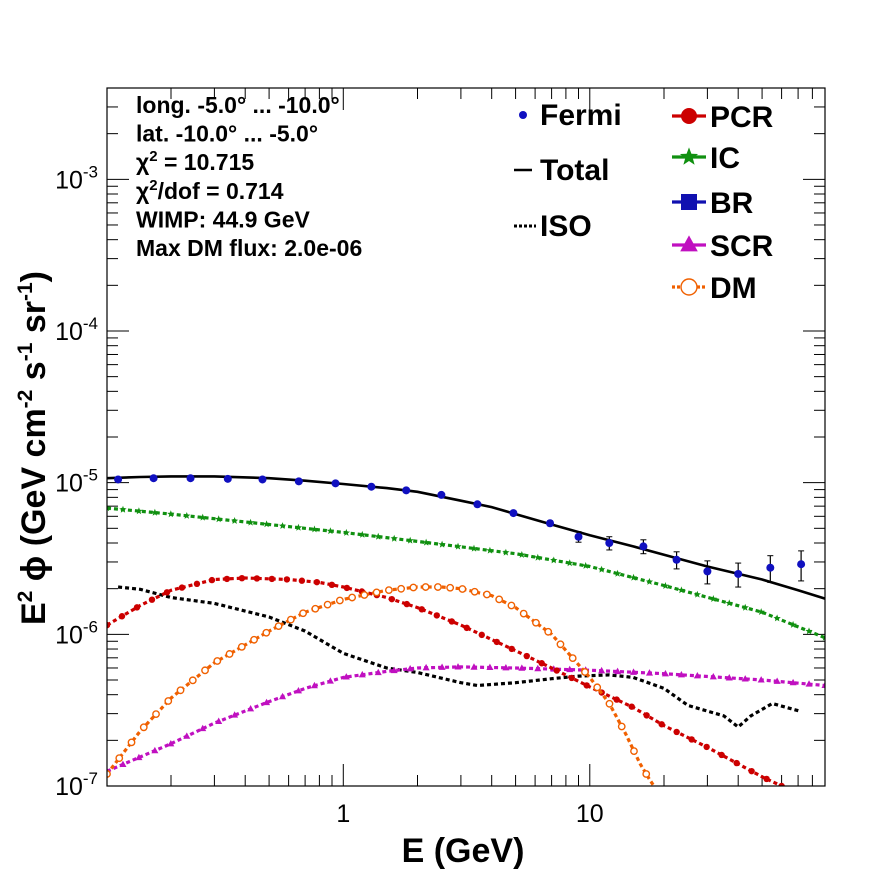 The image size is (896, 872). Describe the element at coordinates (466, 718) in the screenshot. I see `series-scr` at that location.